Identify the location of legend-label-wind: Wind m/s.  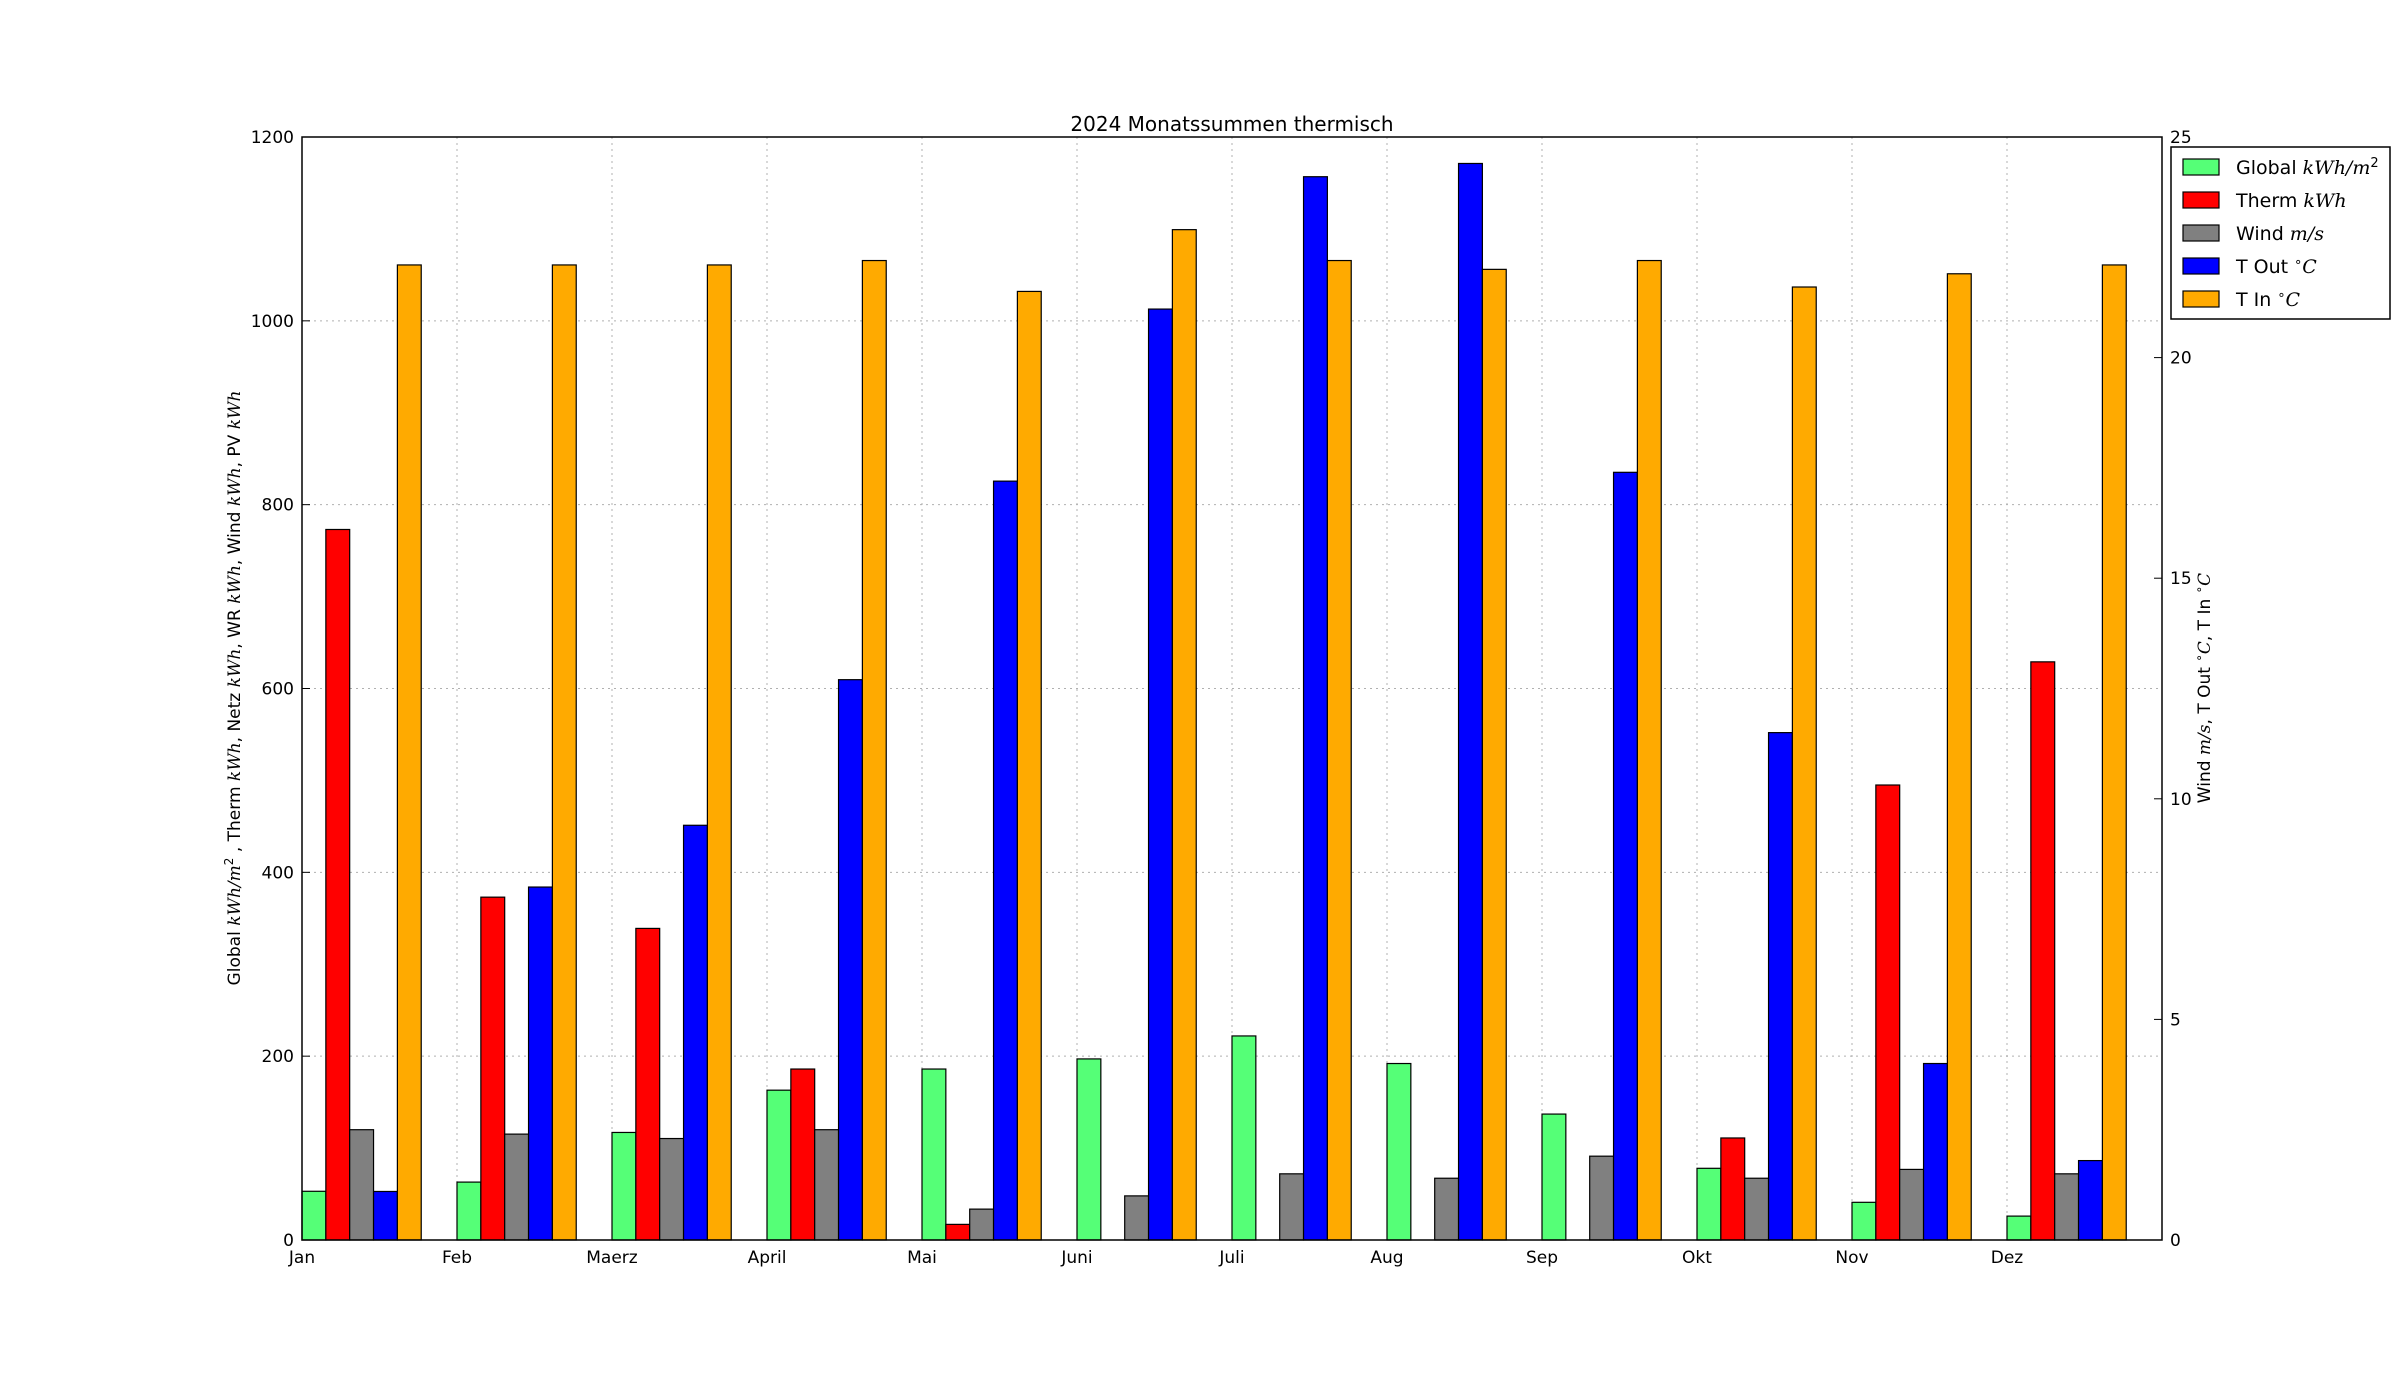
(2280, 234).